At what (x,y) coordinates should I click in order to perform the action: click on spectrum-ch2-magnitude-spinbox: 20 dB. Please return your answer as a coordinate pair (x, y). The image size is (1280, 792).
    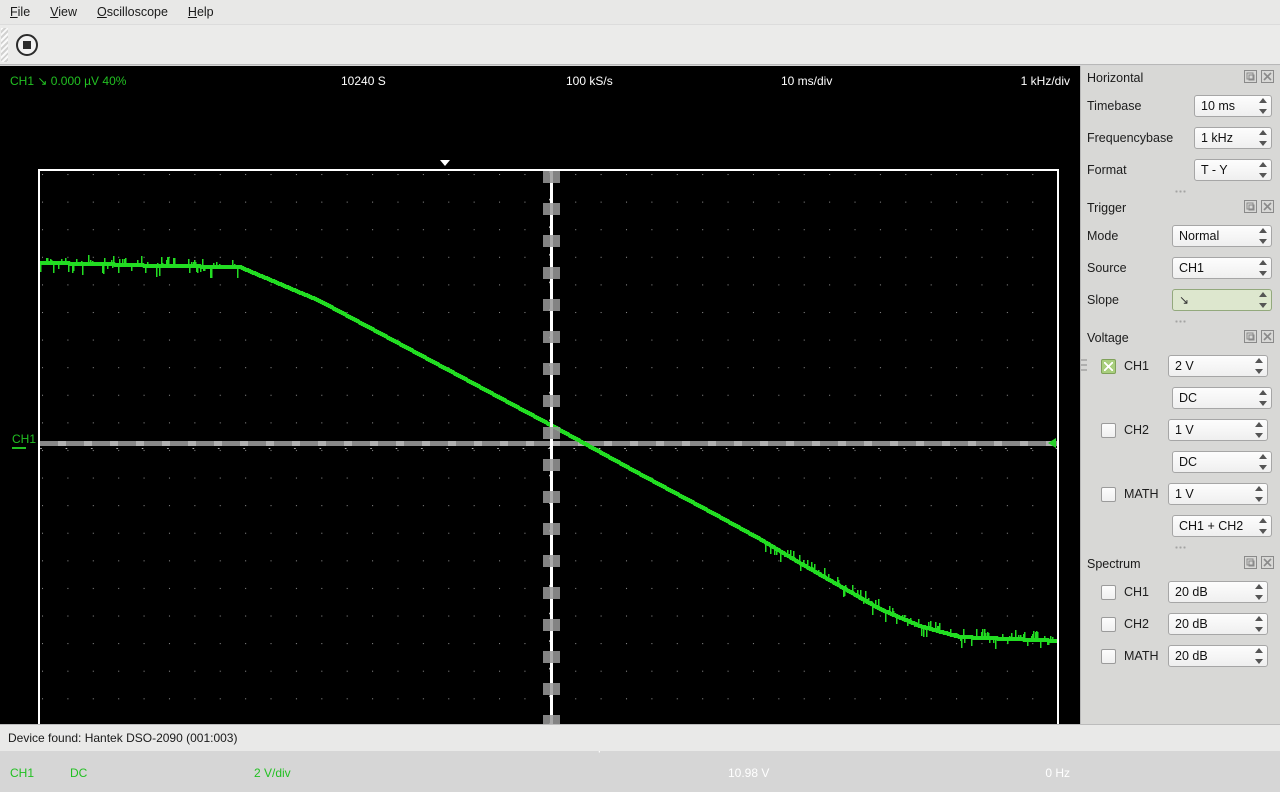
    Looking at the image, I should click on (1218, 624).